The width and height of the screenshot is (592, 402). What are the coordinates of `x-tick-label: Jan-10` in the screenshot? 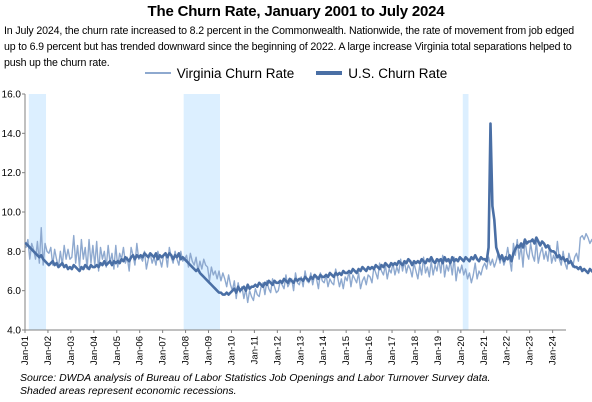 It's located at (231, 350).